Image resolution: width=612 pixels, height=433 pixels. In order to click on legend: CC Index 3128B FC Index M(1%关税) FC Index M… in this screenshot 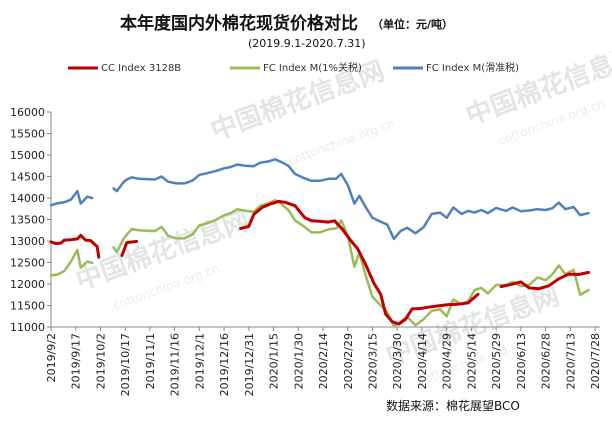, I will do `click(293, 67)`.